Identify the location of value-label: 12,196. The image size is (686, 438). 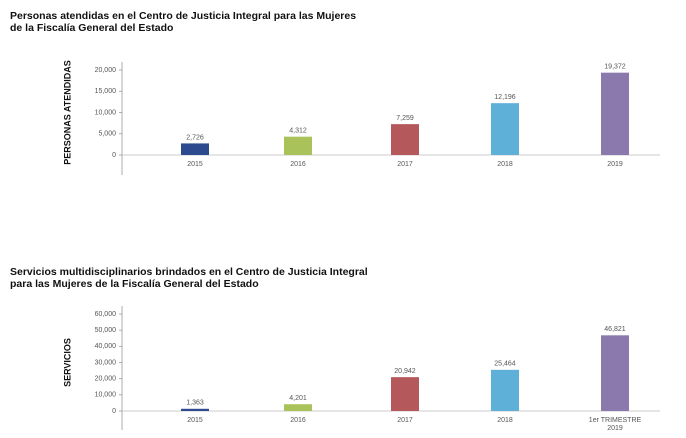
(505, 97).